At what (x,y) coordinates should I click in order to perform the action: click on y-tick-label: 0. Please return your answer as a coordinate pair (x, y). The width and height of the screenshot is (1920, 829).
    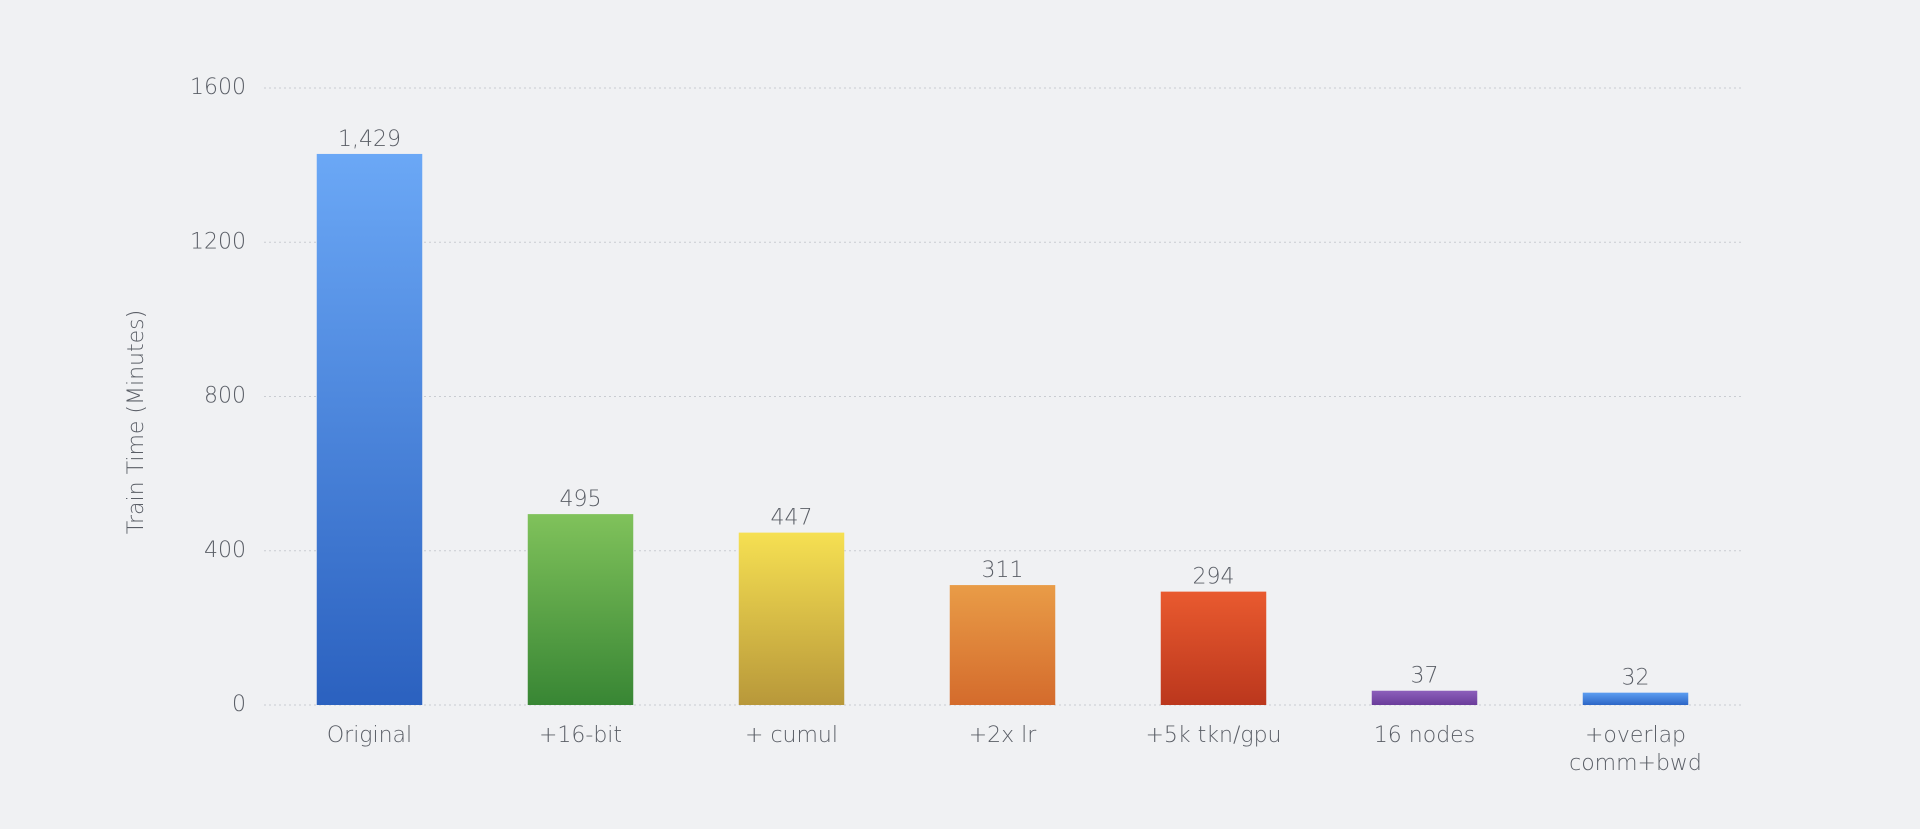
    Looking at the image, I should click on (239, 704).